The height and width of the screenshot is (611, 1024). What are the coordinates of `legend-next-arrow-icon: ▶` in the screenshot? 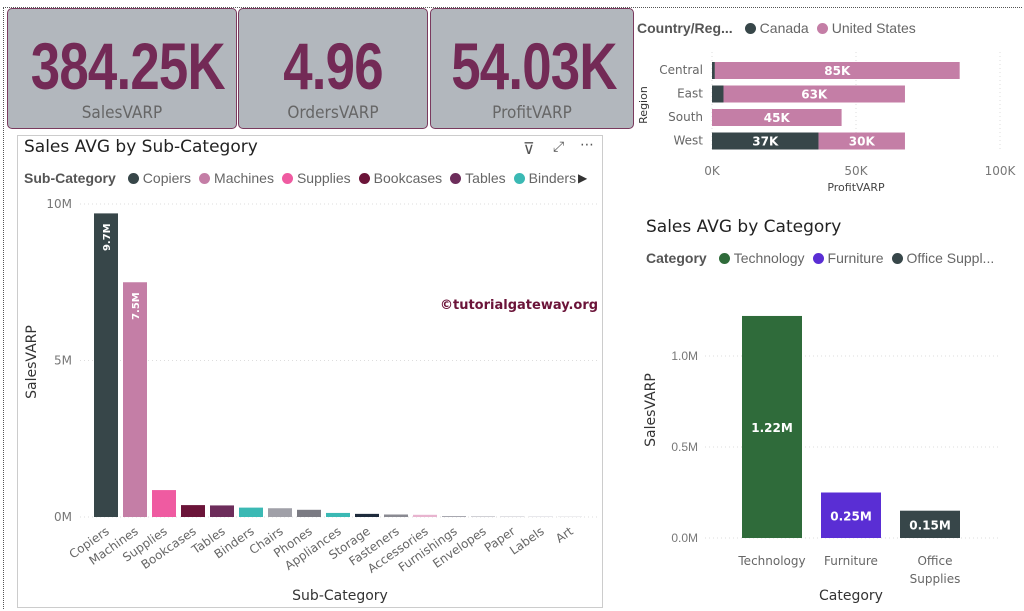 It's located at (583, 178).